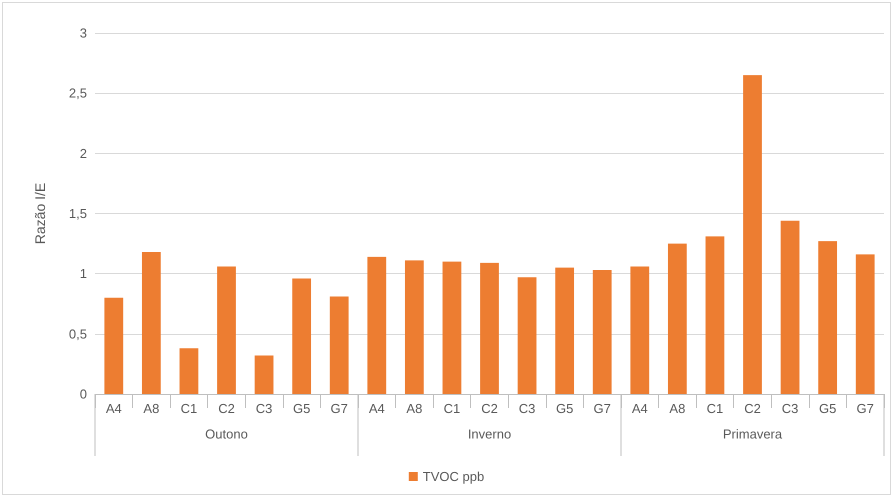 This screenshot has width=893, height=497. I want to click on y-tick-label: 0,5, so click(77, 334).